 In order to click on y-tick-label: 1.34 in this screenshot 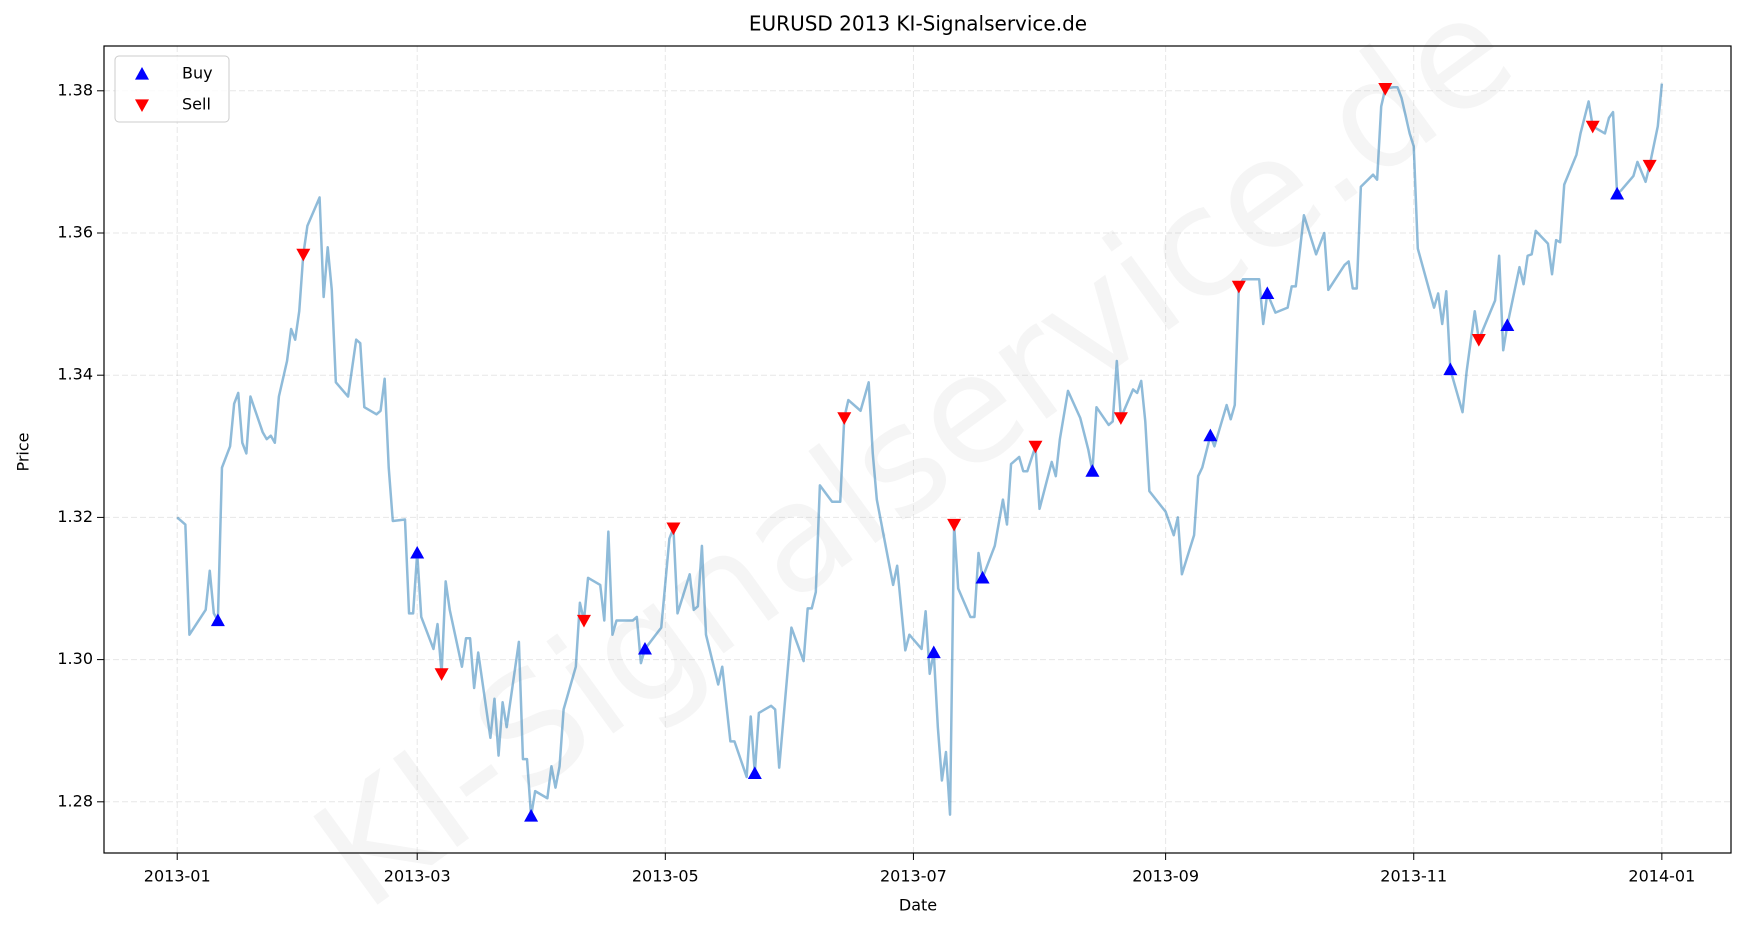, I will do `click(75, 374)`.